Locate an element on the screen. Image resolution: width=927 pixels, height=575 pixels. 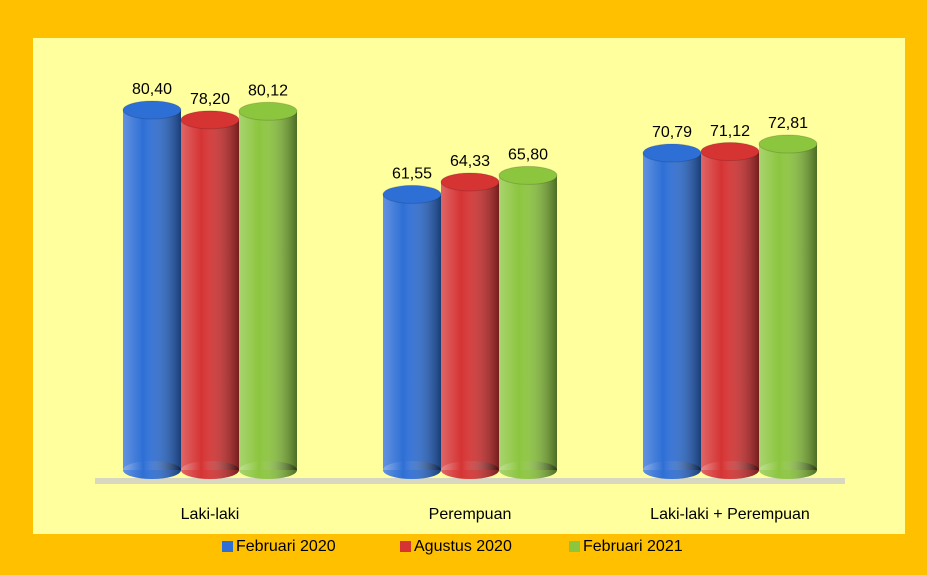
data-label: 71,12 is located at coordinates (730, 131).